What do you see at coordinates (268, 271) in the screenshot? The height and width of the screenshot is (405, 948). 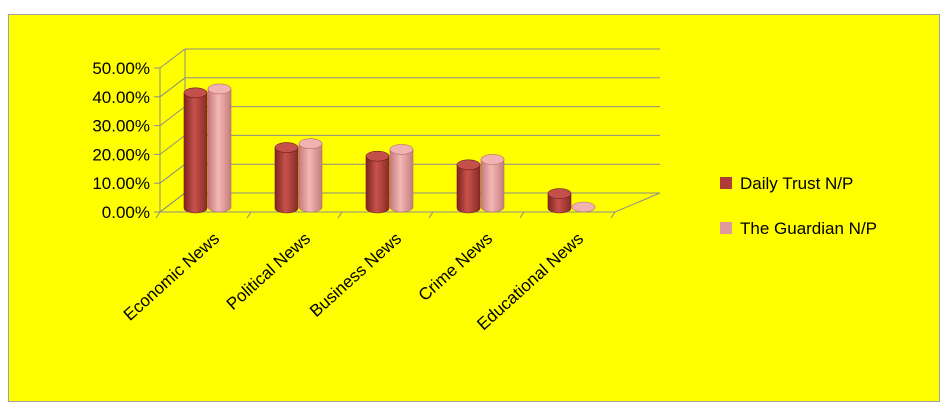 I see `x-category-label: Political News` at bounding box center [268, 271].